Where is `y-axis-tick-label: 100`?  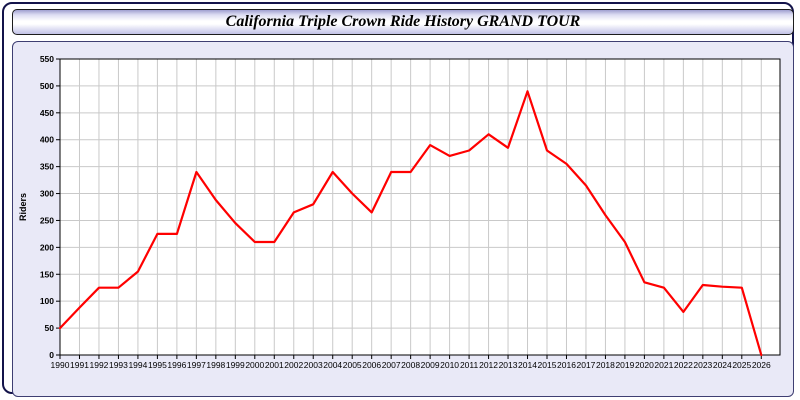 y-axis-tick-label: 100 is located at coordinates (47, 301).